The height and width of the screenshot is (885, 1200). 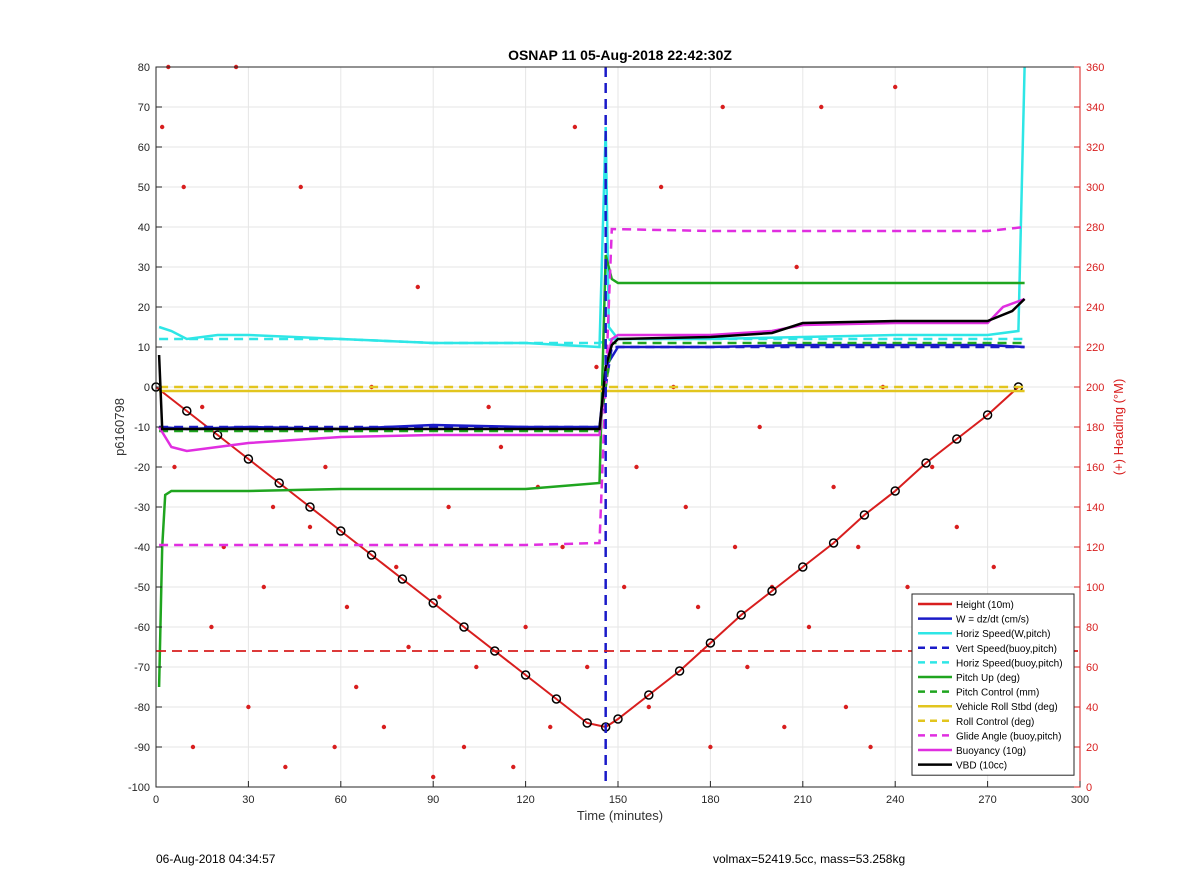 I want to click on y-tick-label: -100, so click(x=139, y=788).